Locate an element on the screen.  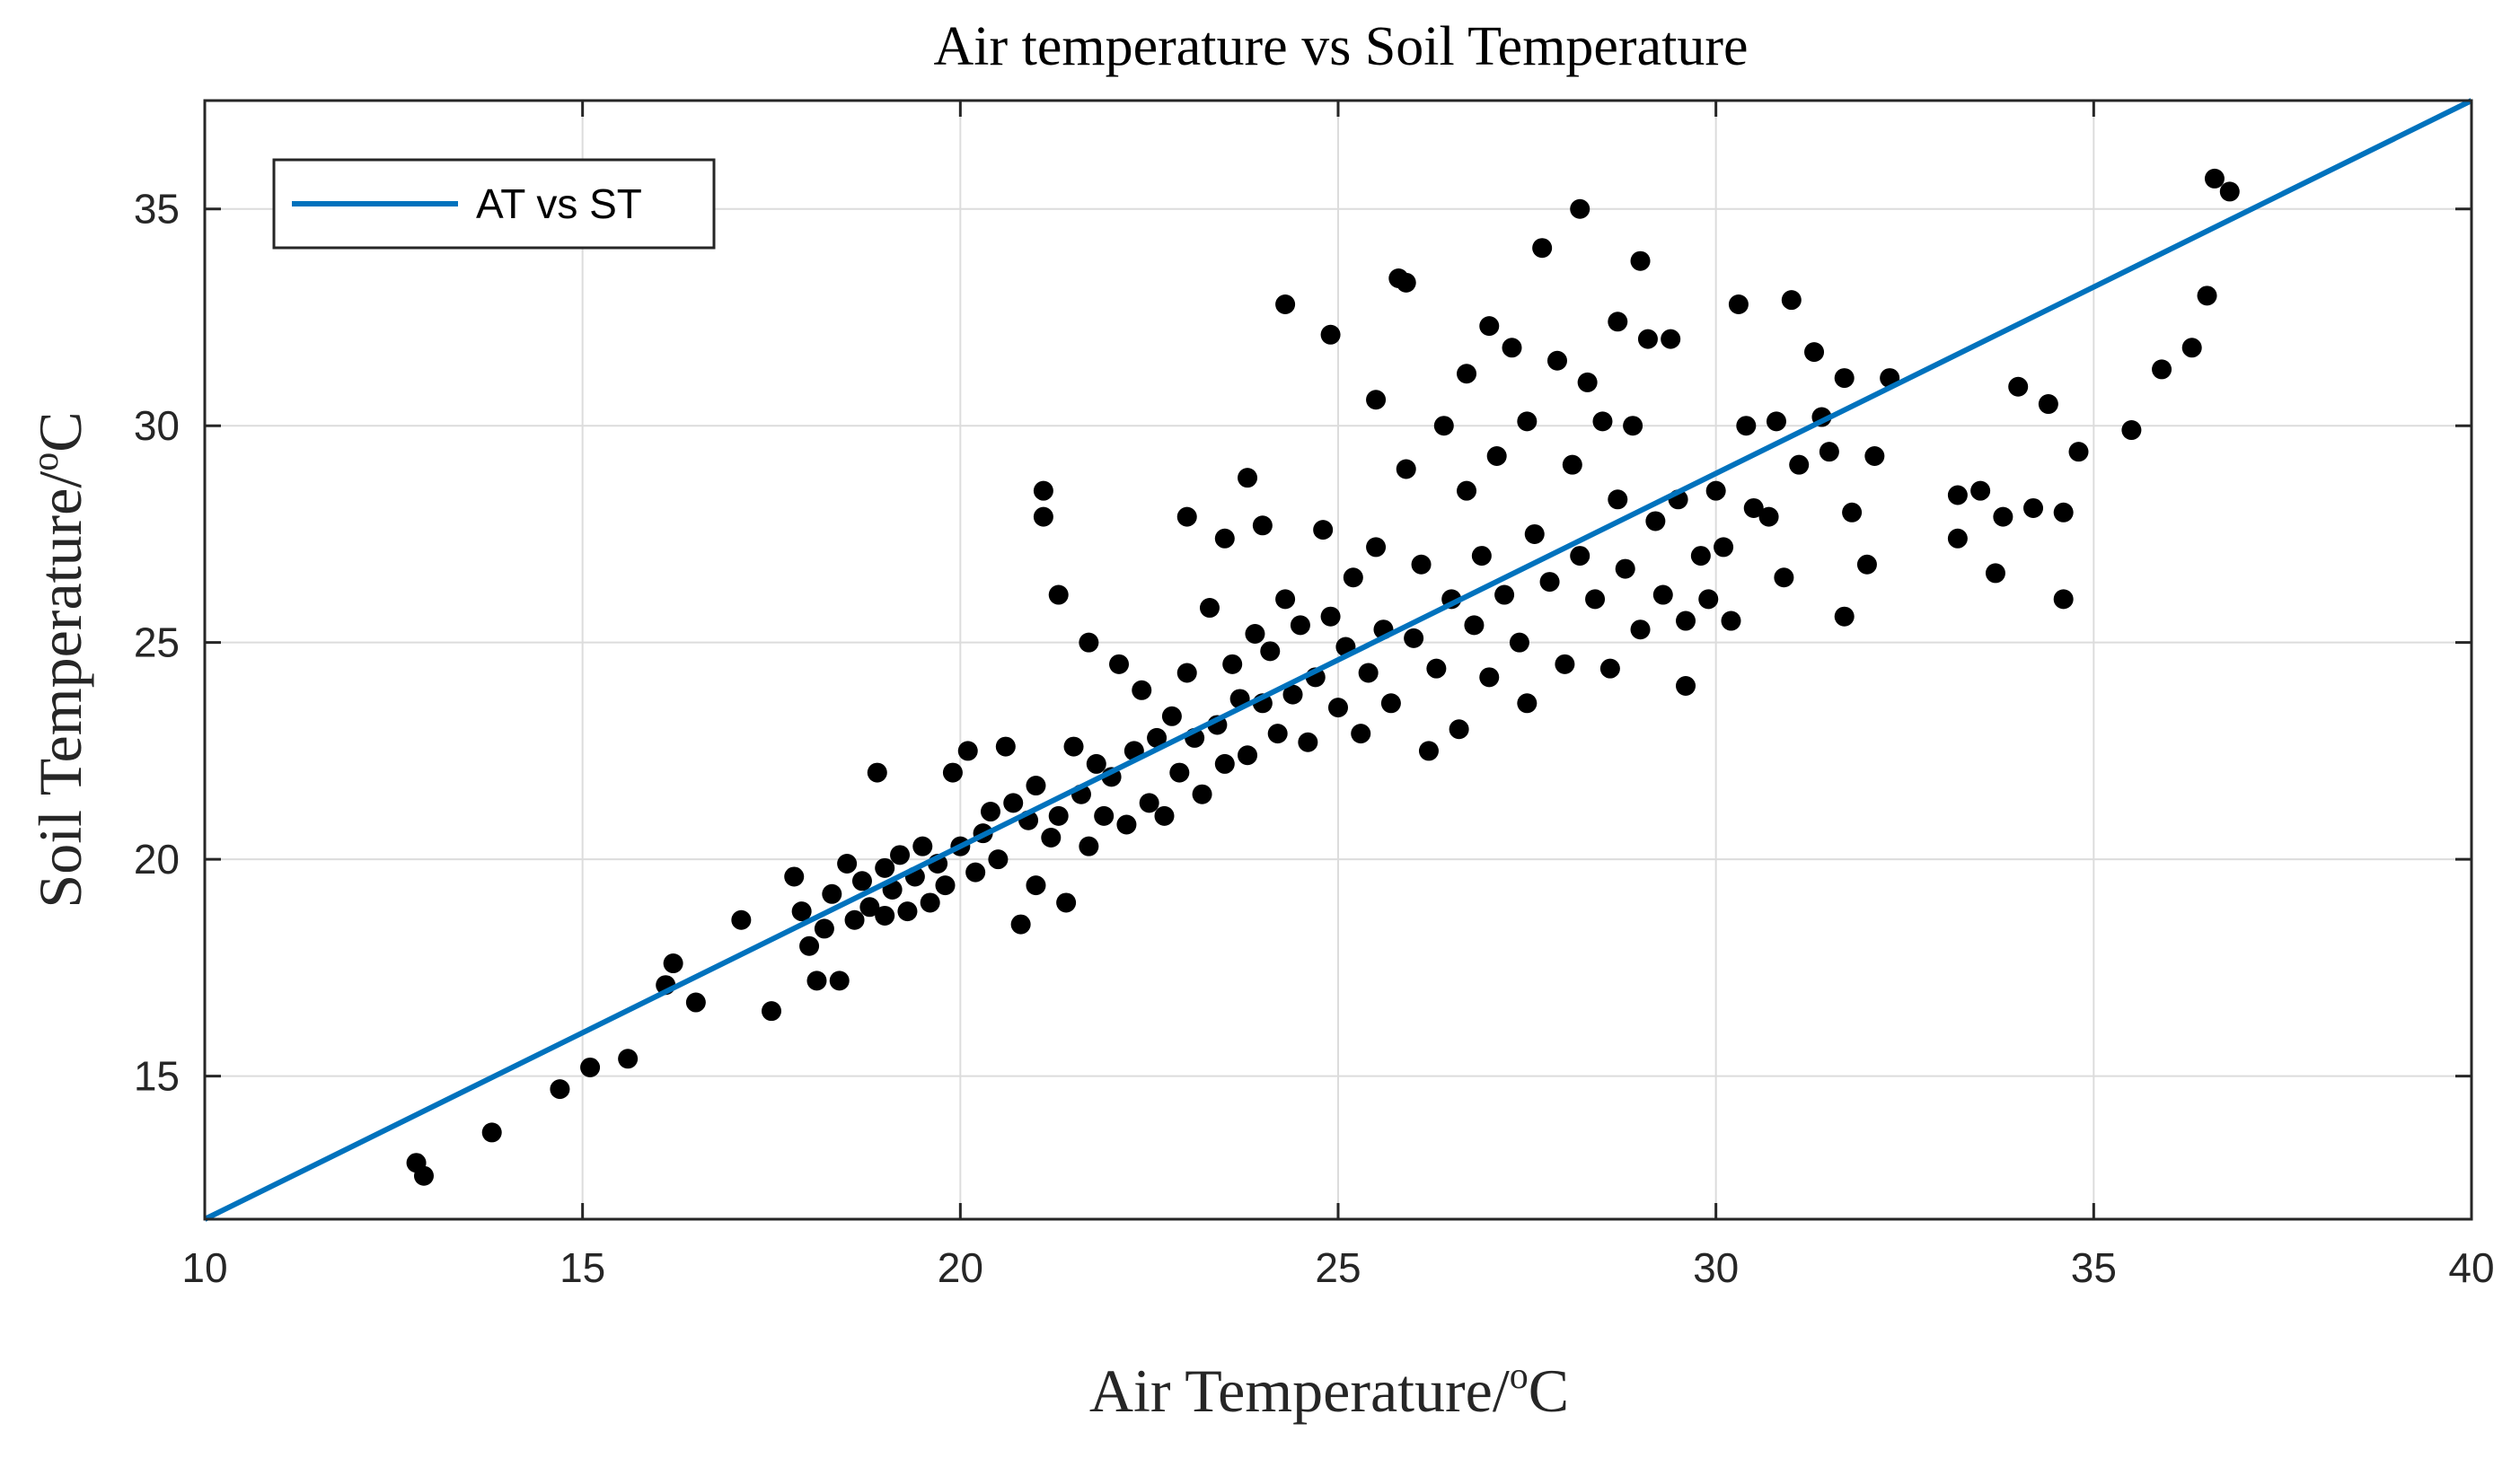
x-tick-label: 30 is located at coordinates (1716, 1267).